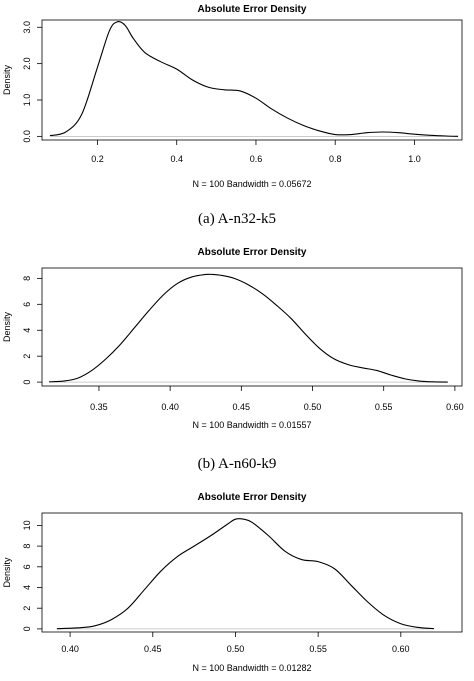 This screenshot has width=474, height=681. I want to click on chart-2-x-tick-label: 0.55, so click(384, 407).